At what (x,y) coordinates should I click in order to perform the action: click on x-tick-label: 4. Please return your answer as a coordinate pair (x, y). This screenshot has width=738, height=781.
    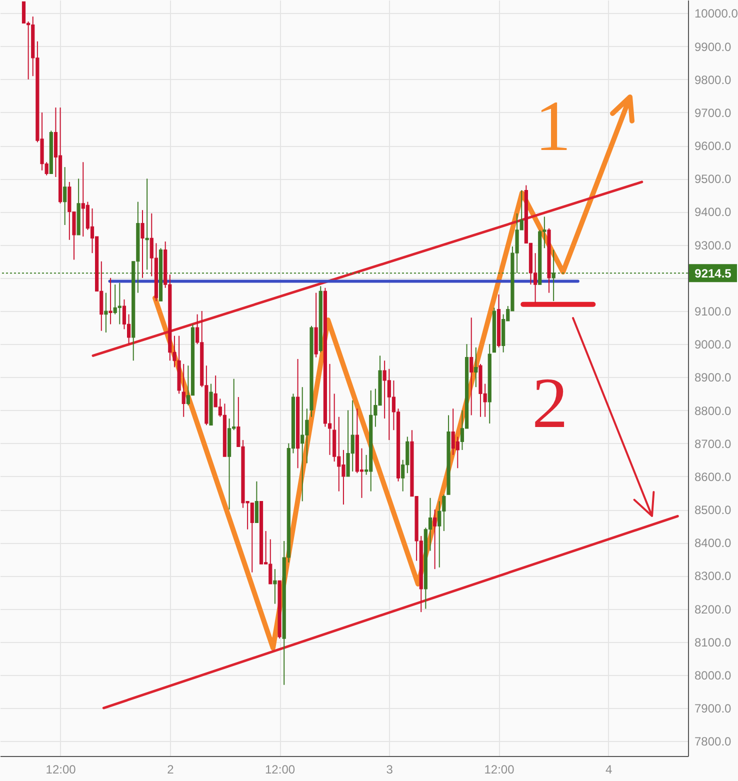
    Looking at the image, I should click on (609, 769).